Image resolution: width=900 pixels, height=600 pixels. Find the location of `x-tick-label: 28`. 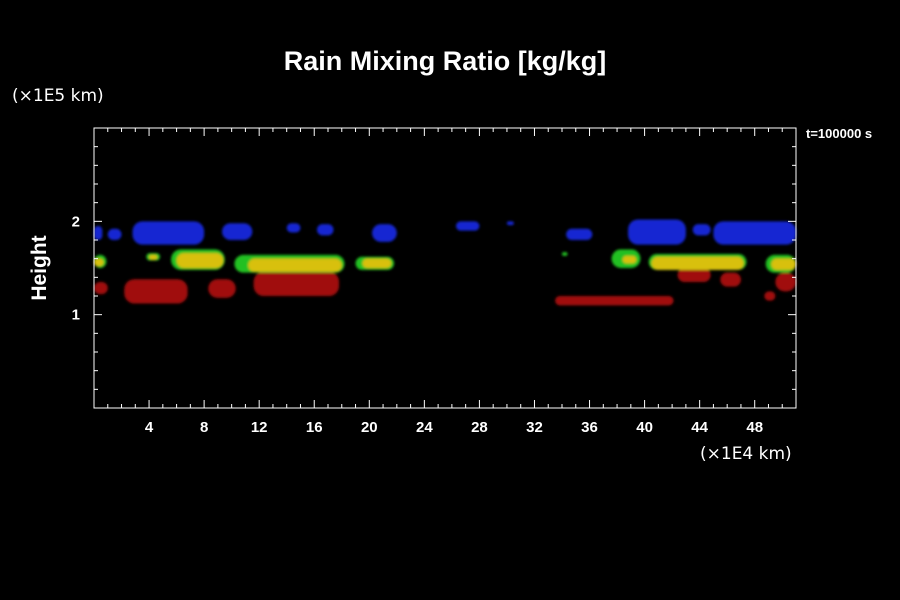

x-tick-label: 28 is located at coordinates (479, 427).